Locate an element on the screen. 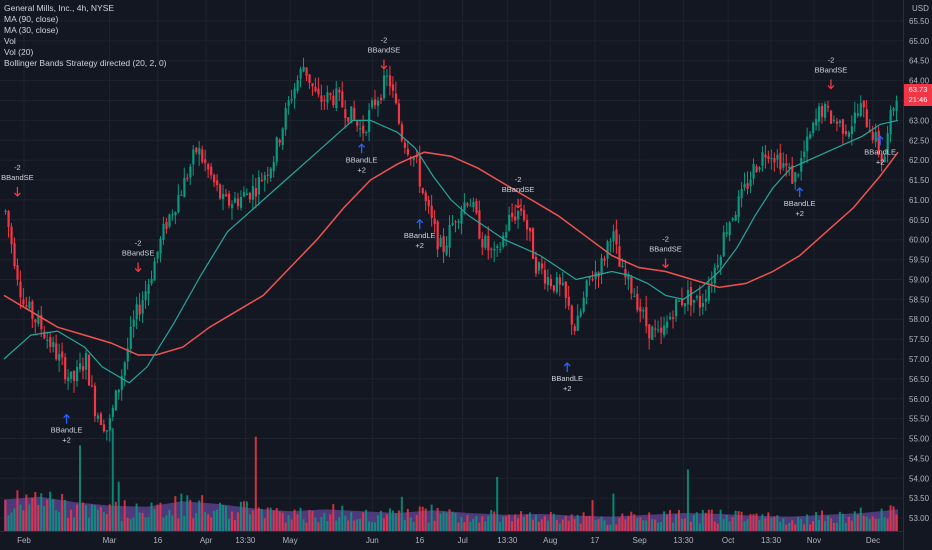 Image resolution: width=932 pixels, height=550 pixels. time-tick-label: Feb is located at coordinates (24, 540).